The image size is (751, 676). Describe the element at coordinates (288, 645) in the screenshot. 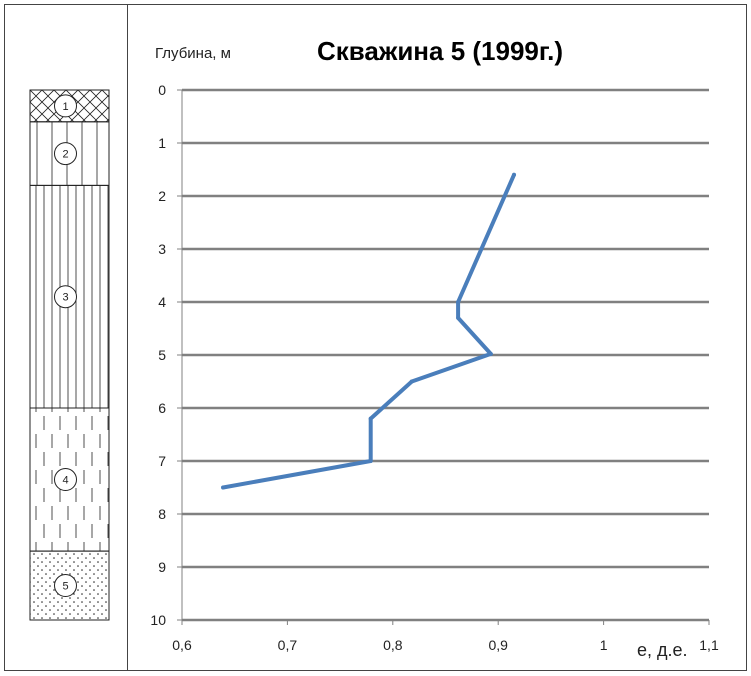

I see `x-tick-label-1: 0,7` at that location.